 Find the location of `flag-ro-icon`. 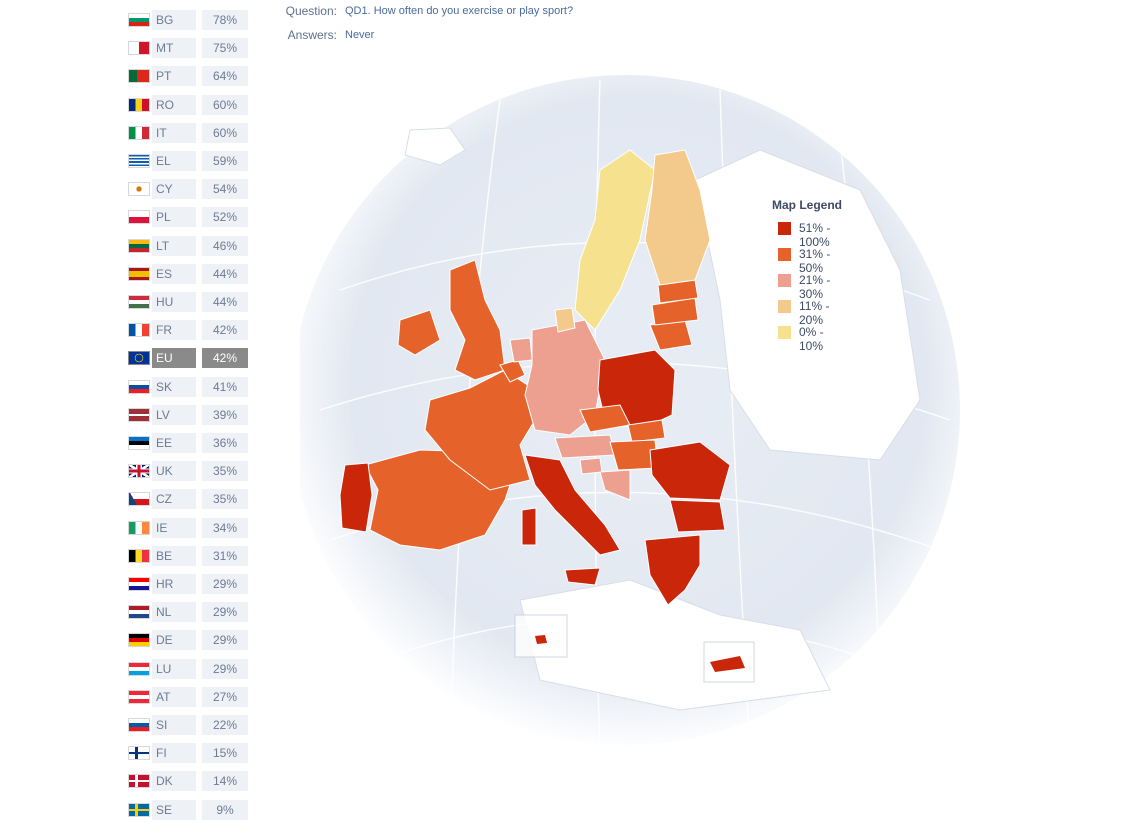

flag-ro-icon is located at coordinates (139, 104).